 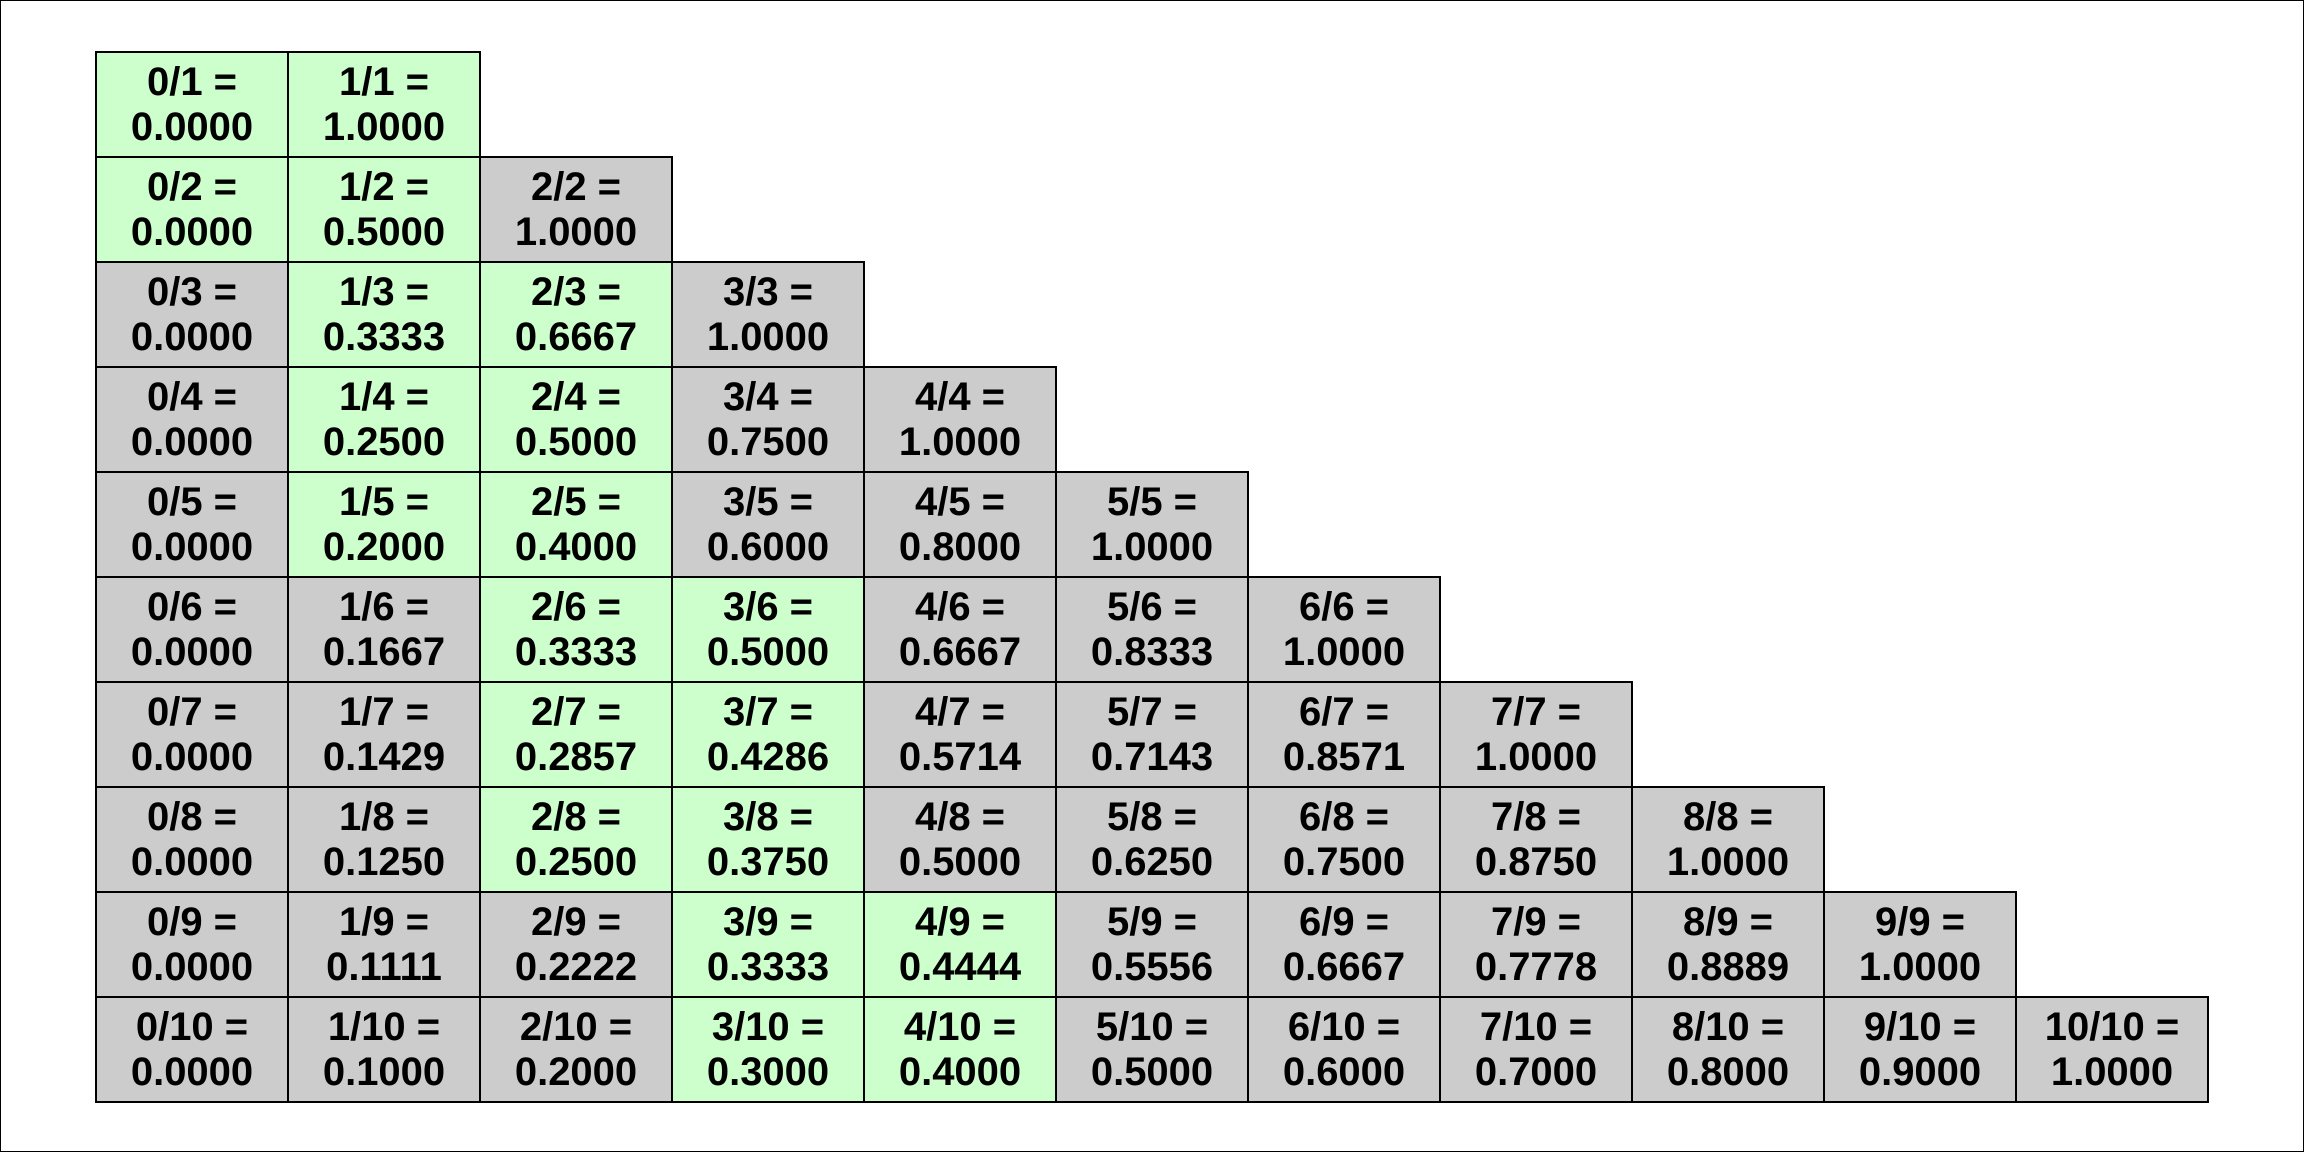 What do you see at coordinates (768, 1071) in the screenshot?
I see `decimal: 0.3000` at bounding box center [768, 1071].